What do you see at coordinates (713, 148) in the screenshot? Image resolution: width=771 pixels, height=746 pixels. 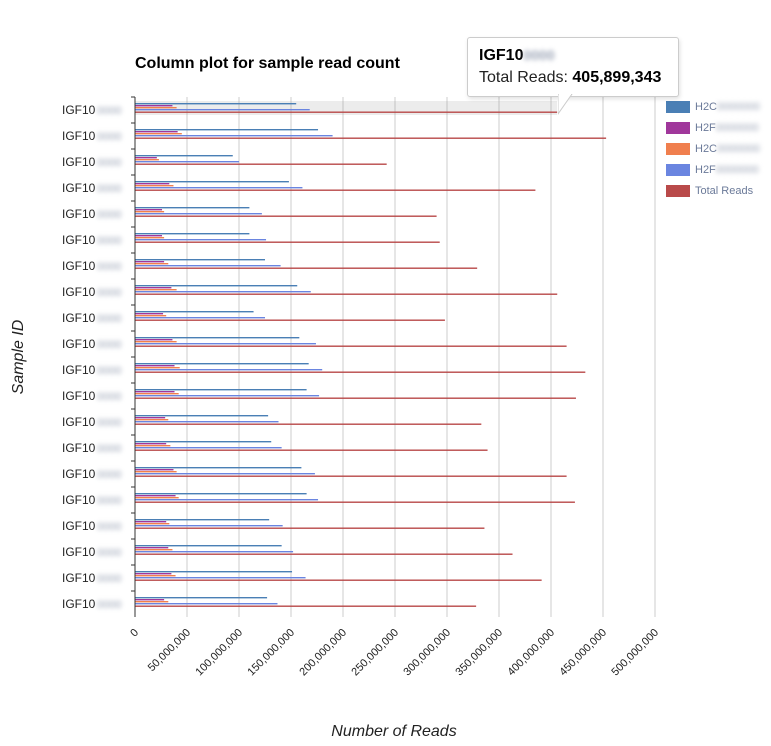 I see `legend-item-h2c-2: H2C 0000000` at bounding box center [713, 148].